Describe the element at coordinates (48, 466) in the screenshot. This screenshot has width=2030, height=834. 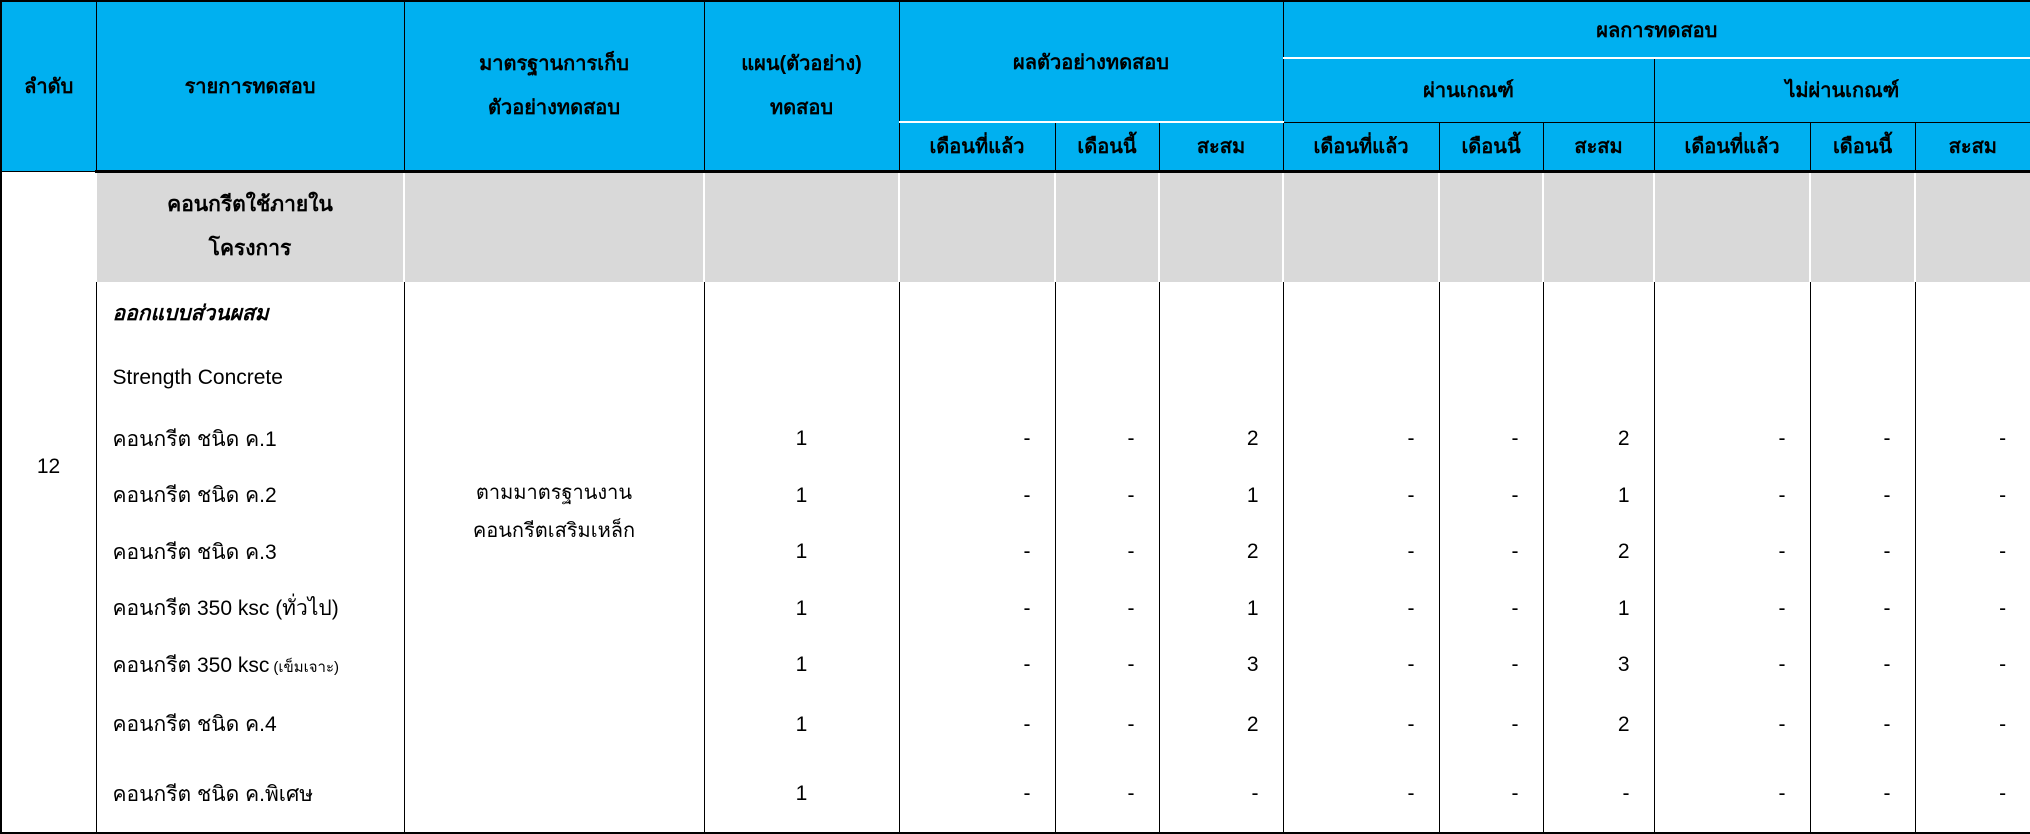
I see `row-number-value: 12` at that location.